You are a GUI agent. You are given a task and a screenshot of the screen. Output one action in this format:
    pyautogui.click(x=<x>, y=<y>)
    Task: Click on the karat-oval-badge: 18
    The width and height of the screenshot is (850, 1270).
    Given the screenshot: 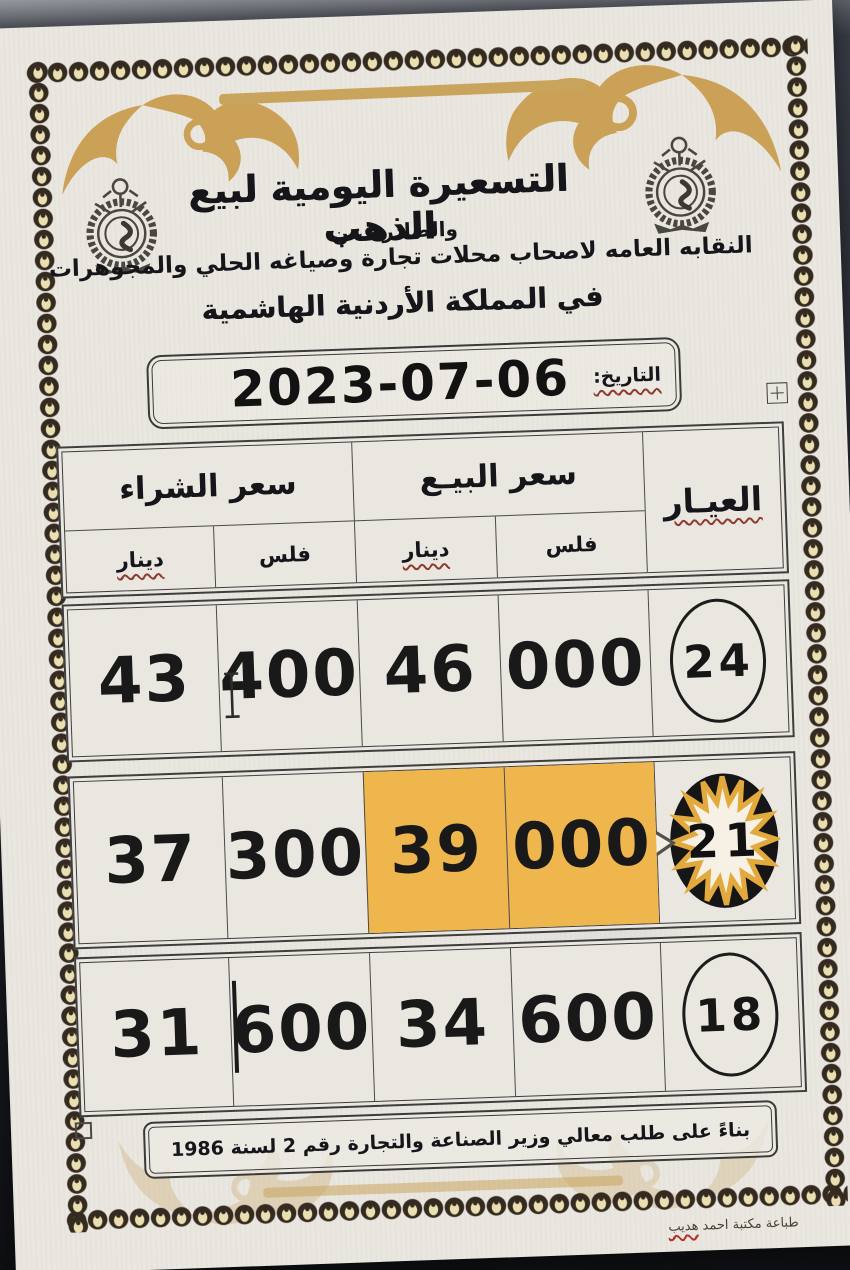 What is the action you would take?
    pyautogui.click(x=730, y=1014)
    